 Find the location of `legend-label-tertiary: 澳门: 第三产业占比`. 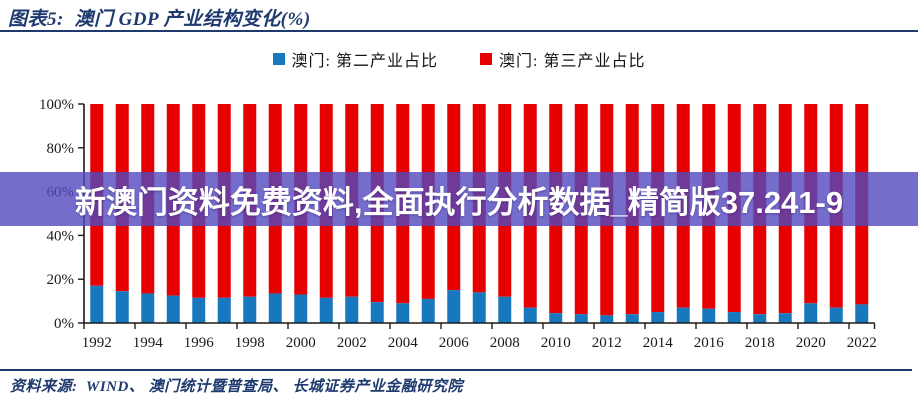

legend-label-tertiary: 澳门: 第三产业占比 is located at coordinates (572, 61).